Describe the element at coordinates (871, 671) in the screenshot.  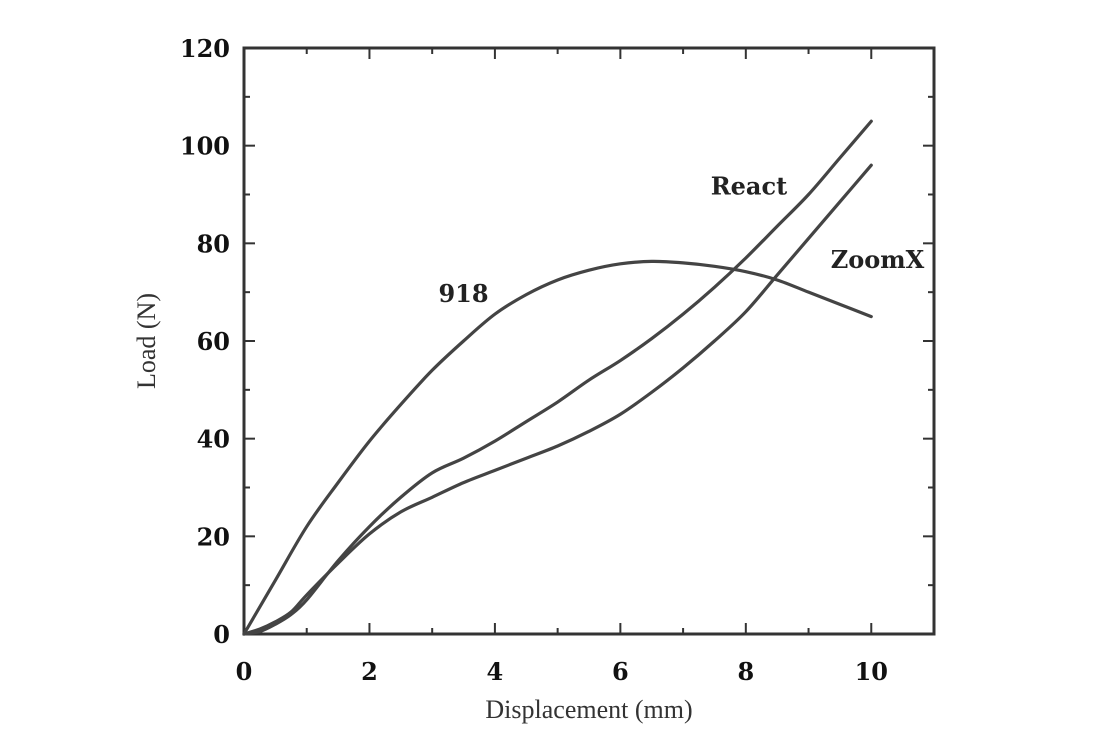
I see `x-tick-label: 10` at that location.